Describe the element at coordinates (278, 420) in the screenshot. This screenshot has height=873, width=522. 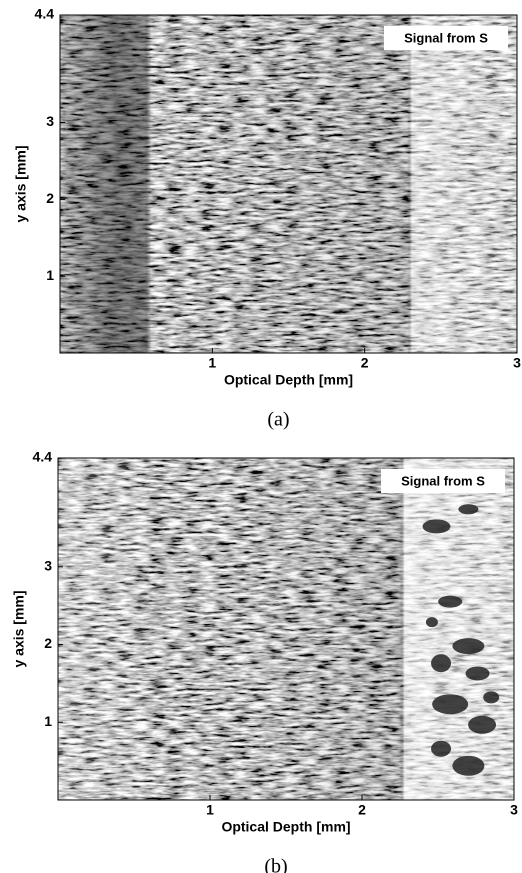
I see `caption: (a)` at that location.